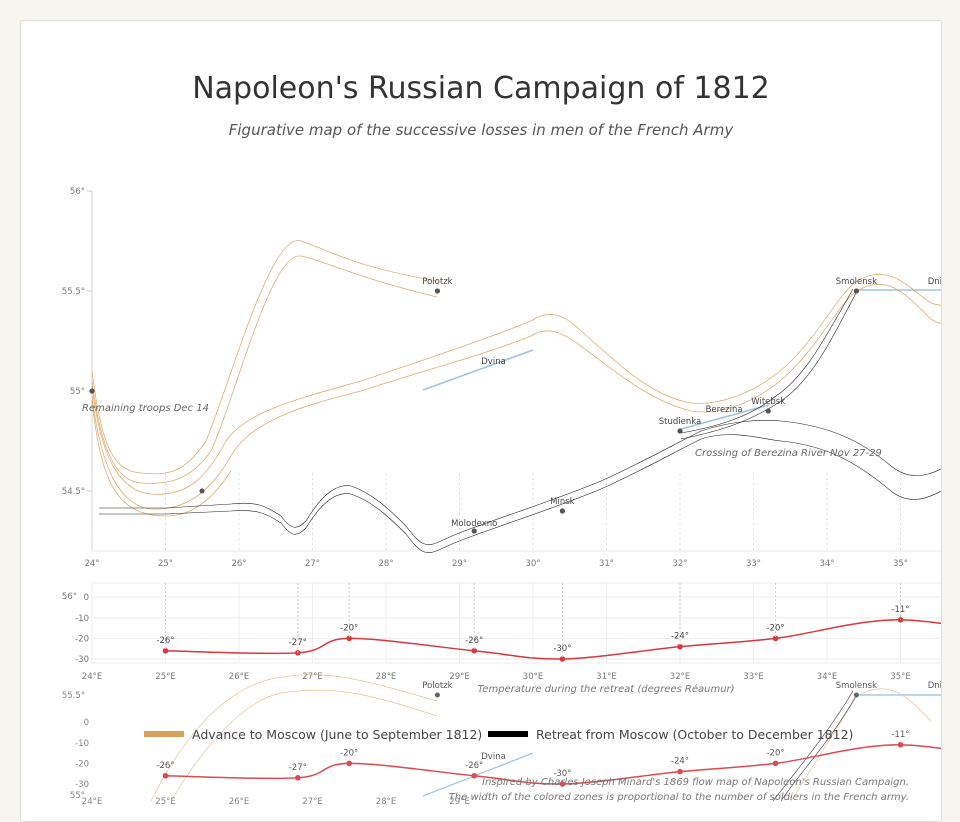 Image resolution: width=960 pixels, height=822 pixels. What do you see at coordinates (386, 677) in the screenshot?
I see `temp-x-tick-label: 28°E` at bounding box center [386, 677].